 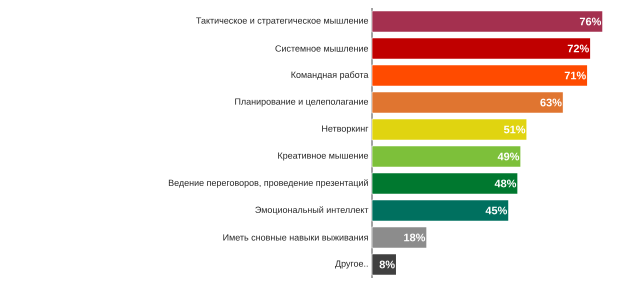 I want to click on y-tick-label: Планирование и целеполагание, so click(x=301, y=102).